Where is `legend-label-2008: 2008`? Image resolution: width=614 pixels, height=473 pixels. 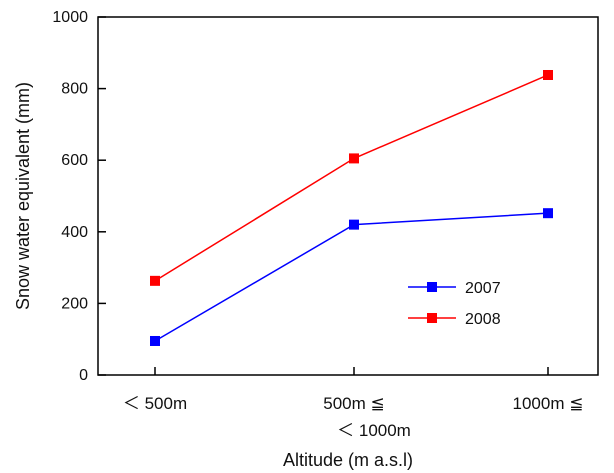 legend-label-2008: 2008 is located at coordinates (483, 319).